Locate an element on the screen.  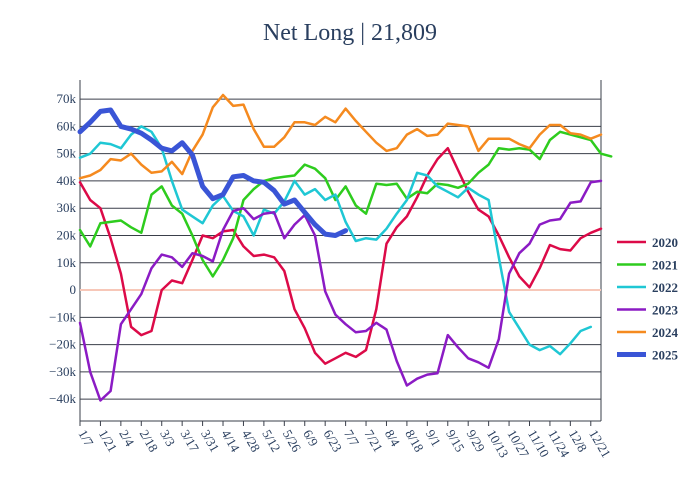
x-tick-label: 8/4 is located at coordinates (393, 438).